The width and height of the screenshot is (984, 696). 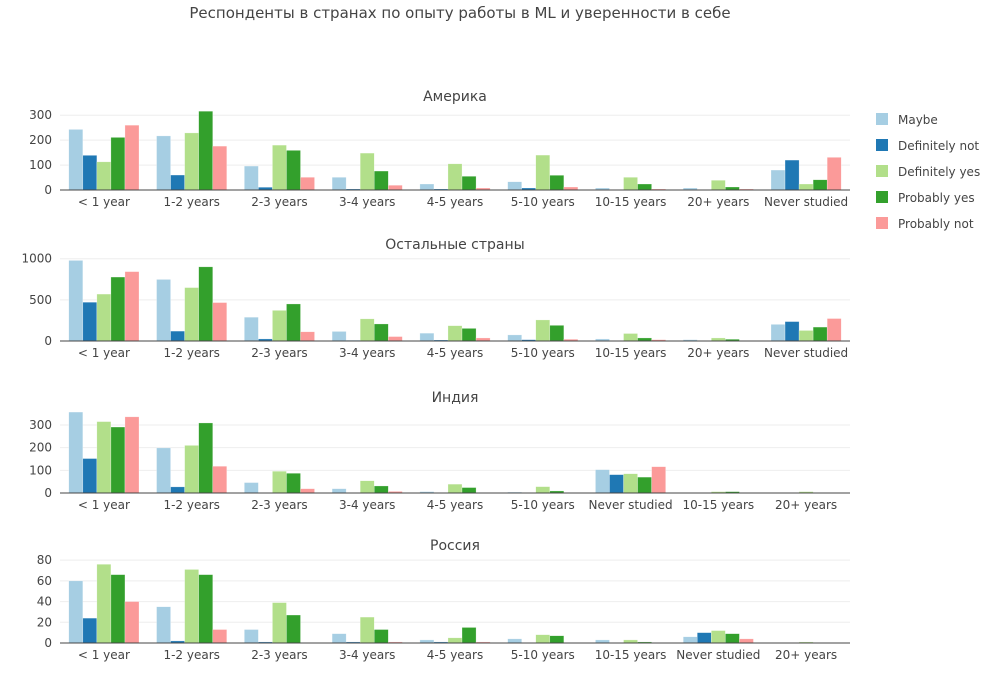 I want to click on y-tick-label: 1000, so click(x=36, y=259).